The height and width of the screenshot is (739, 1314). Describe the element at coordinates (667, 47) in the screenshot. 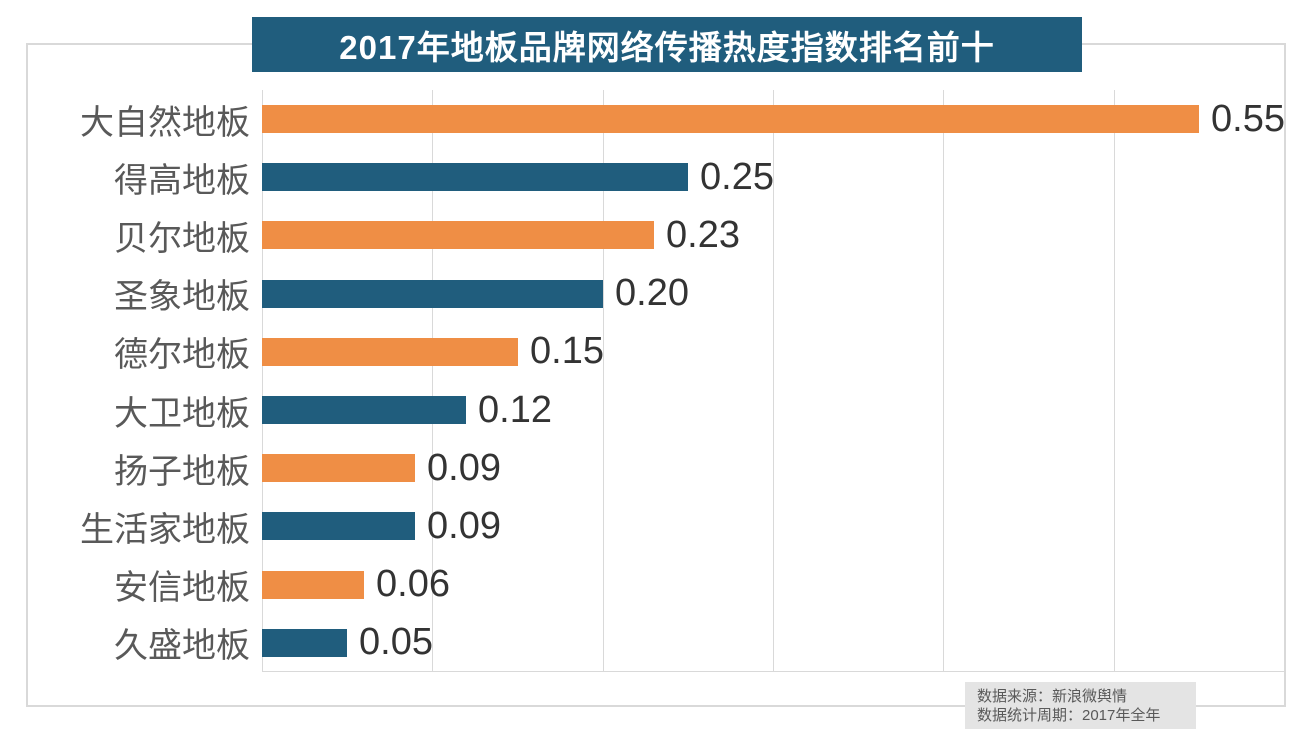

I see `chart-title: 2017年地板品牌网络传播热度指数排名前十` at that location.